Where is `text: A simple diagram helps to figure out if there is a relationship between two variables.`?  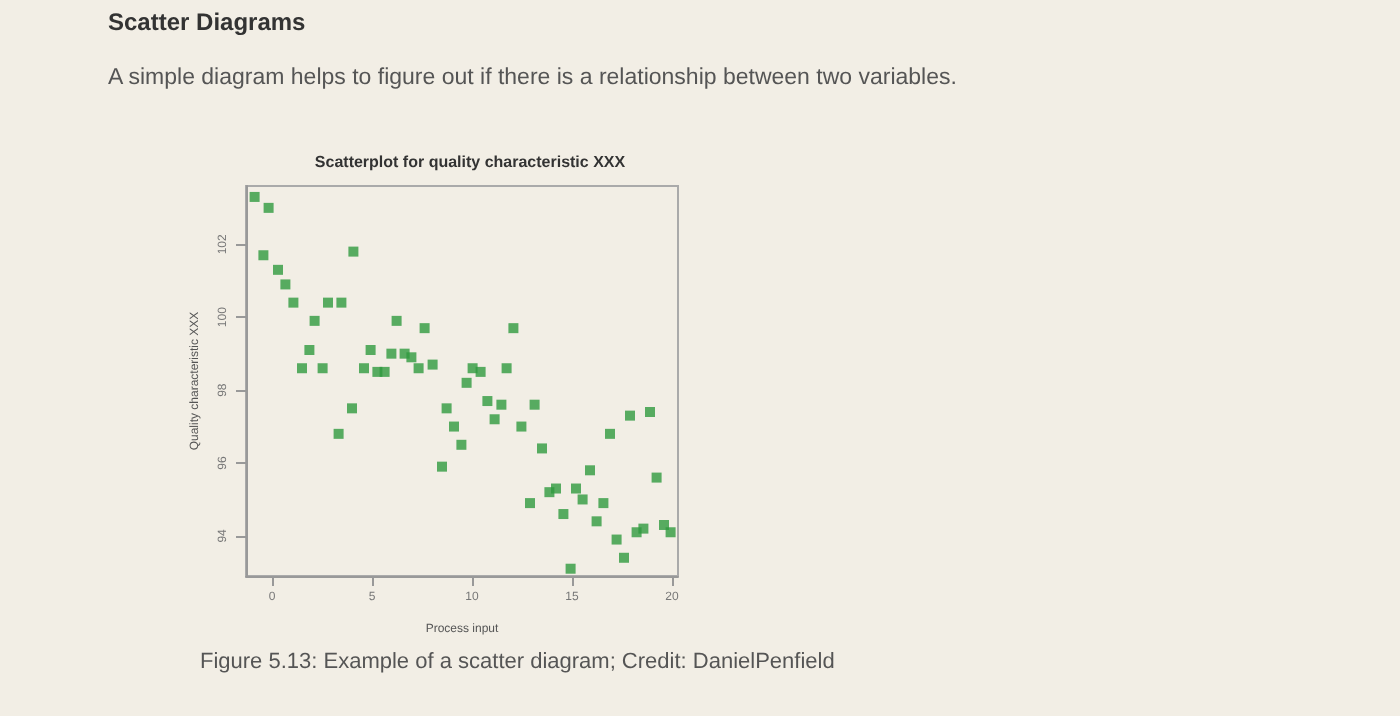 text: A simple diagram helps to figure out if there is a relationship between two variables. is located at coordinates (532, 78).